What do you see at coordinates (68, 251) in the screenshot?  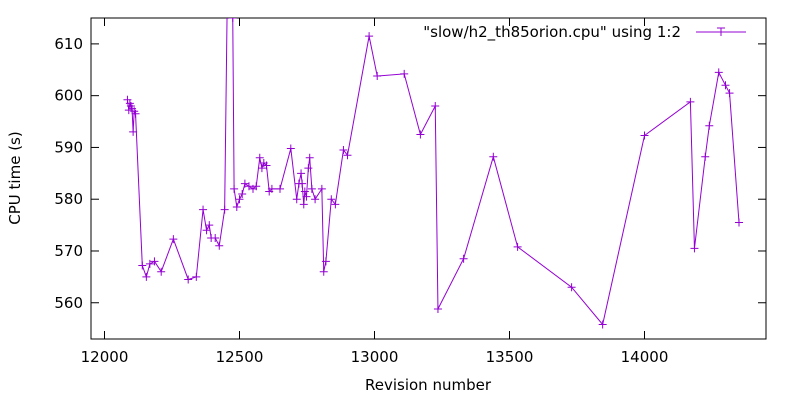 I see `y-tick-label: 570` at bounding box center [68, 251].